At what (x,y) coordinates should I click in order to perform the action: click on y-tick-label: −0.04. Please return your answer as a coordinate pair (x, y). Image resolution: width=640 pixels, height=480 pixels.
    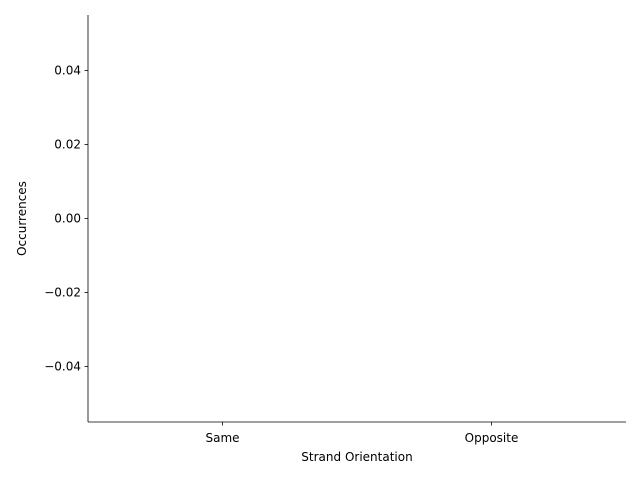
    Looking at the image, I should click on (62, 367).